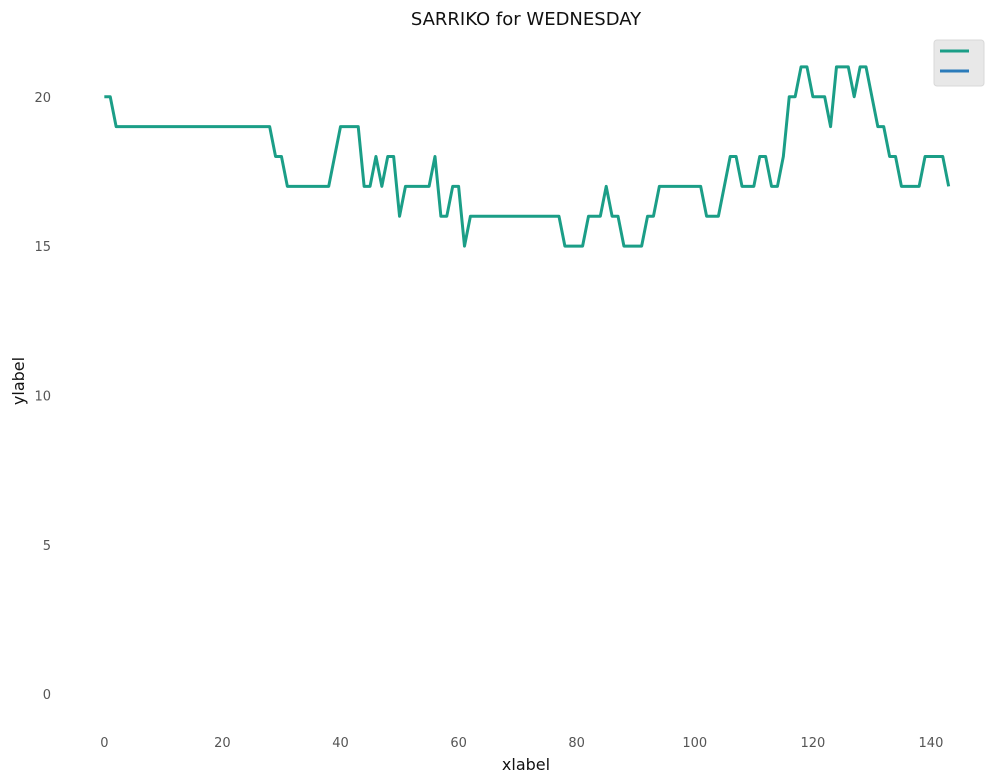  Describe the element at coordinates (931, 743) in the screenshot. I see `x-tick-label: 140` at that location.